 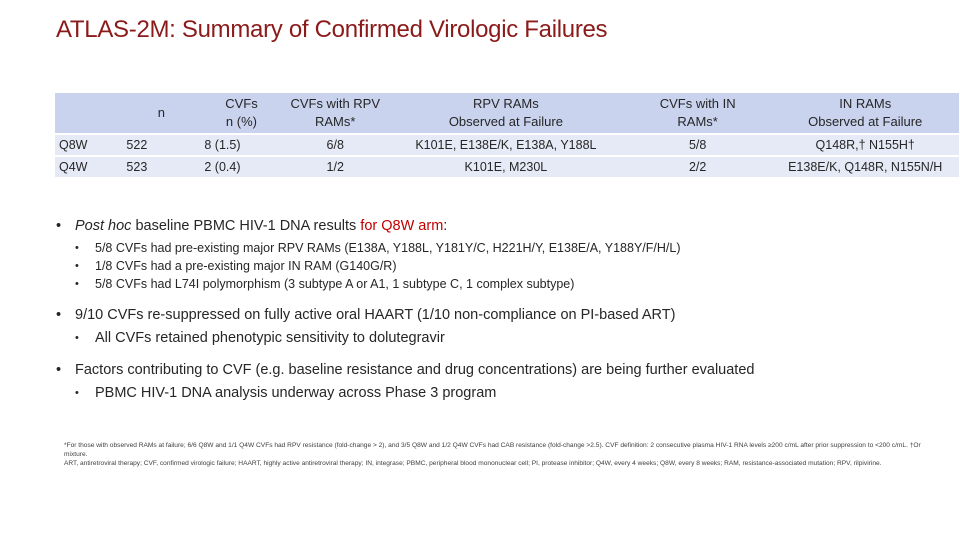 What do you see at coordinates (161, 145) in the screenshot?
I see `row-n: 522` at bounding box center [161, 145].